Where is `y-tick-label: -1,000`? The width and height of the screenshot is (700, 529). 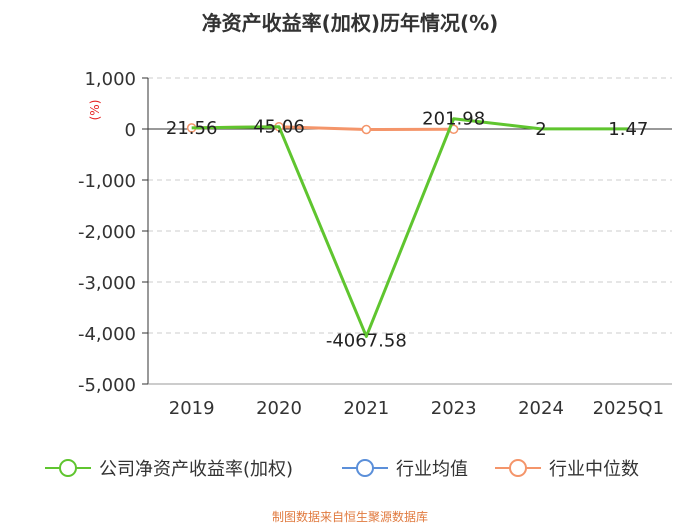 y-tick-label: -1,000 is located at coordinates (107, 181).